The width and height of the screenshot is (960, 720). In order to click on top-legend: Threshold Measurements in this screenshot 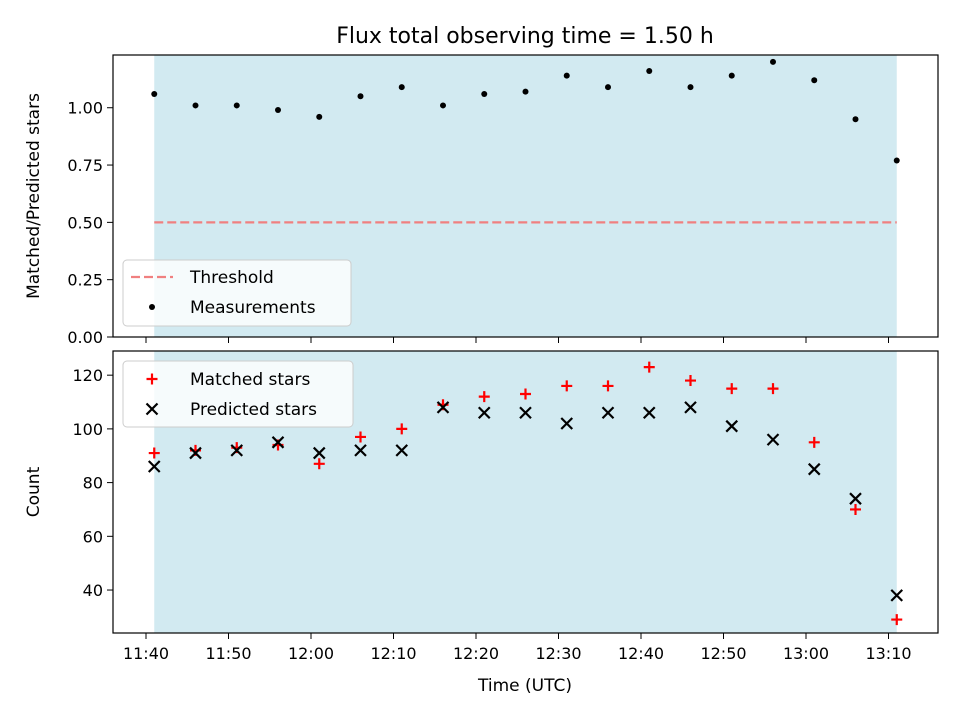, I will do `click(237, 293)`.